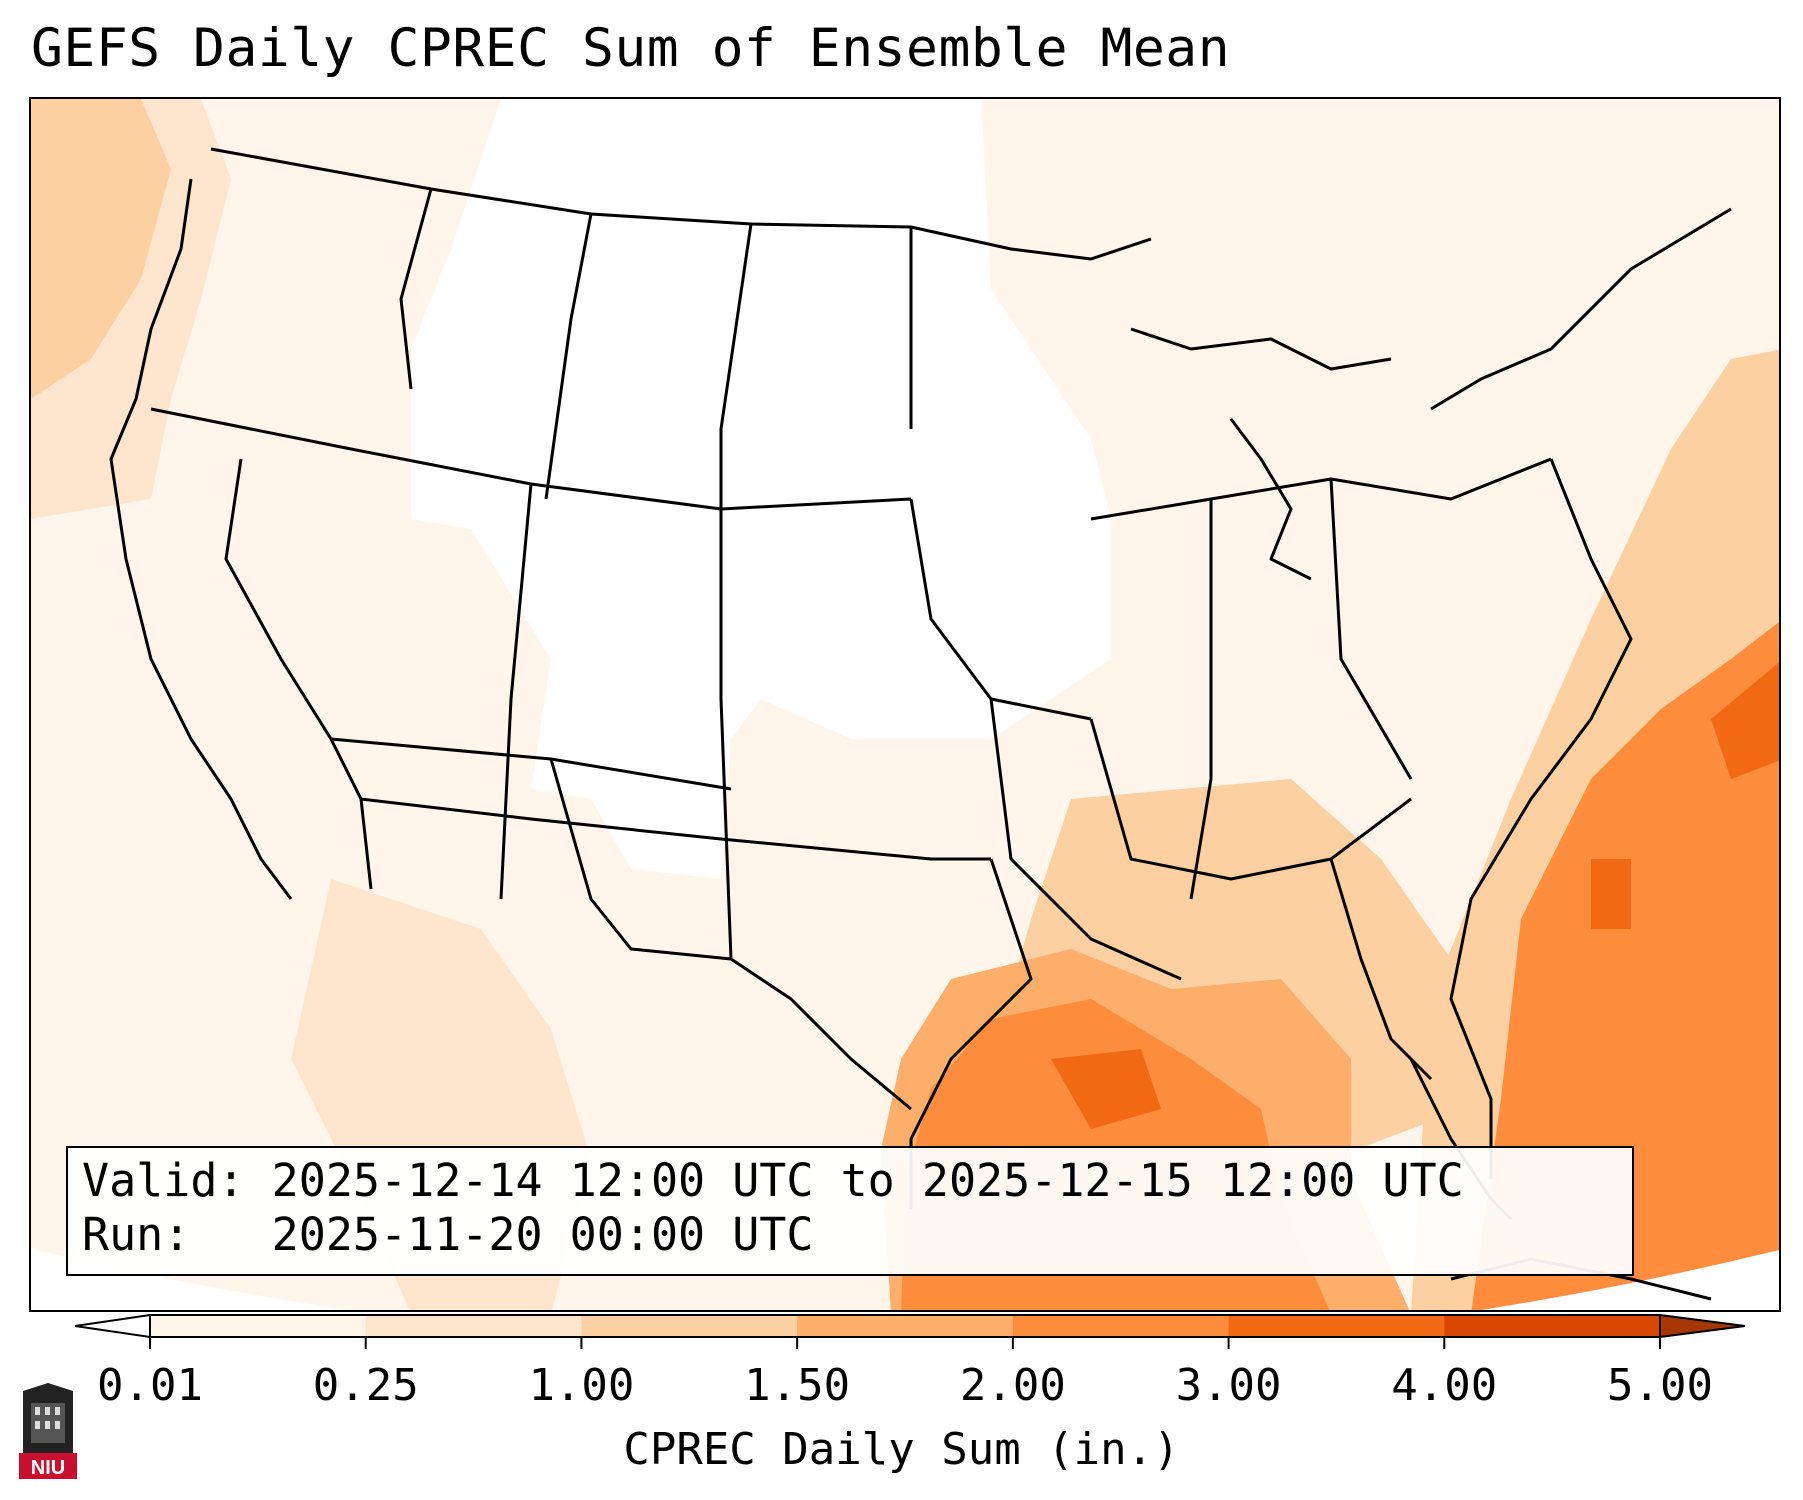  What do you see at coordinates (631, 48) in the screenshot?
I see `map-title: GEFS Daily CPREC Sum of Ensemble Mean` at bounding box center [631, 48].